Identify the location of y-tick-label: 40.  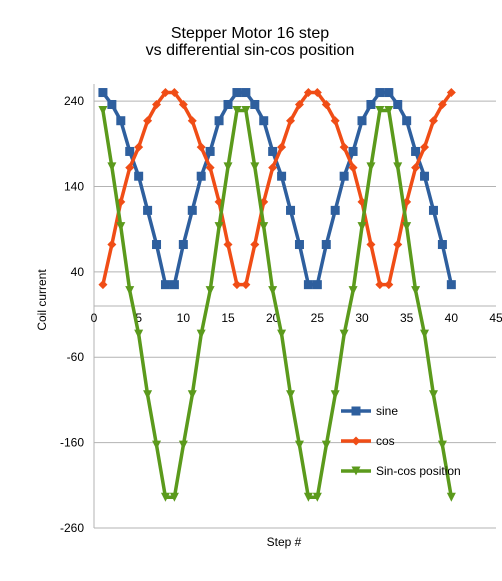
(78, 272).